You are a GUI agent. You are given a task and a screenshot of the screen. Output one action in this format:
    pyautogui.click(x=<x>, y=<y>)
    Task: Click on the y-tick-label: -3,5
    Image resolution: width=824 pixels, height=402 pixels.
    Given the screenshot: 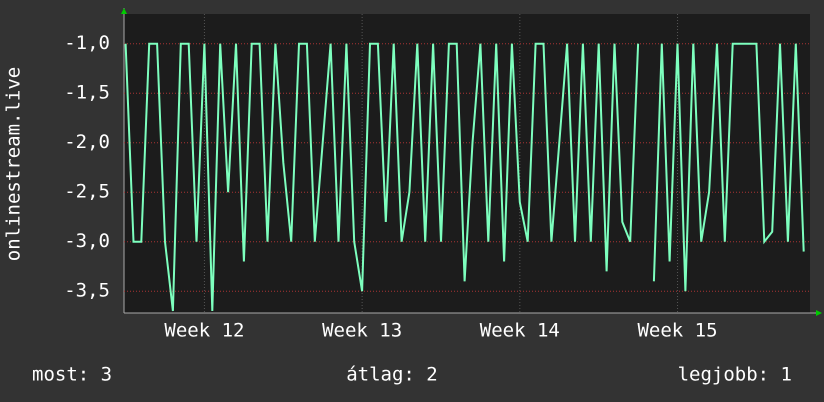 What is the action you would take?
    pyautogui.click(x=87, y=291)
    